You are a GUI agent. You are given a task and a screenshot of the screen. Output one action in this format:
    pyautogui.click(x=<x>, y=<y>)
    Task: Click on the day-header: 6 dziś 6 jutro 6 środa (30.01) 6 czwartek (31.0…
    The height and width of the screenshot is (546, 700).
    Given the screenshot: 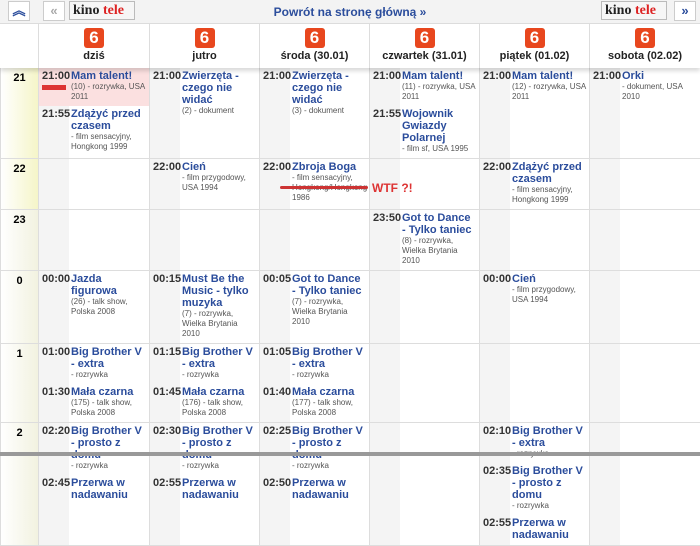 What is the action you would take?
    pyautogui.click(x=350, y=46)
    